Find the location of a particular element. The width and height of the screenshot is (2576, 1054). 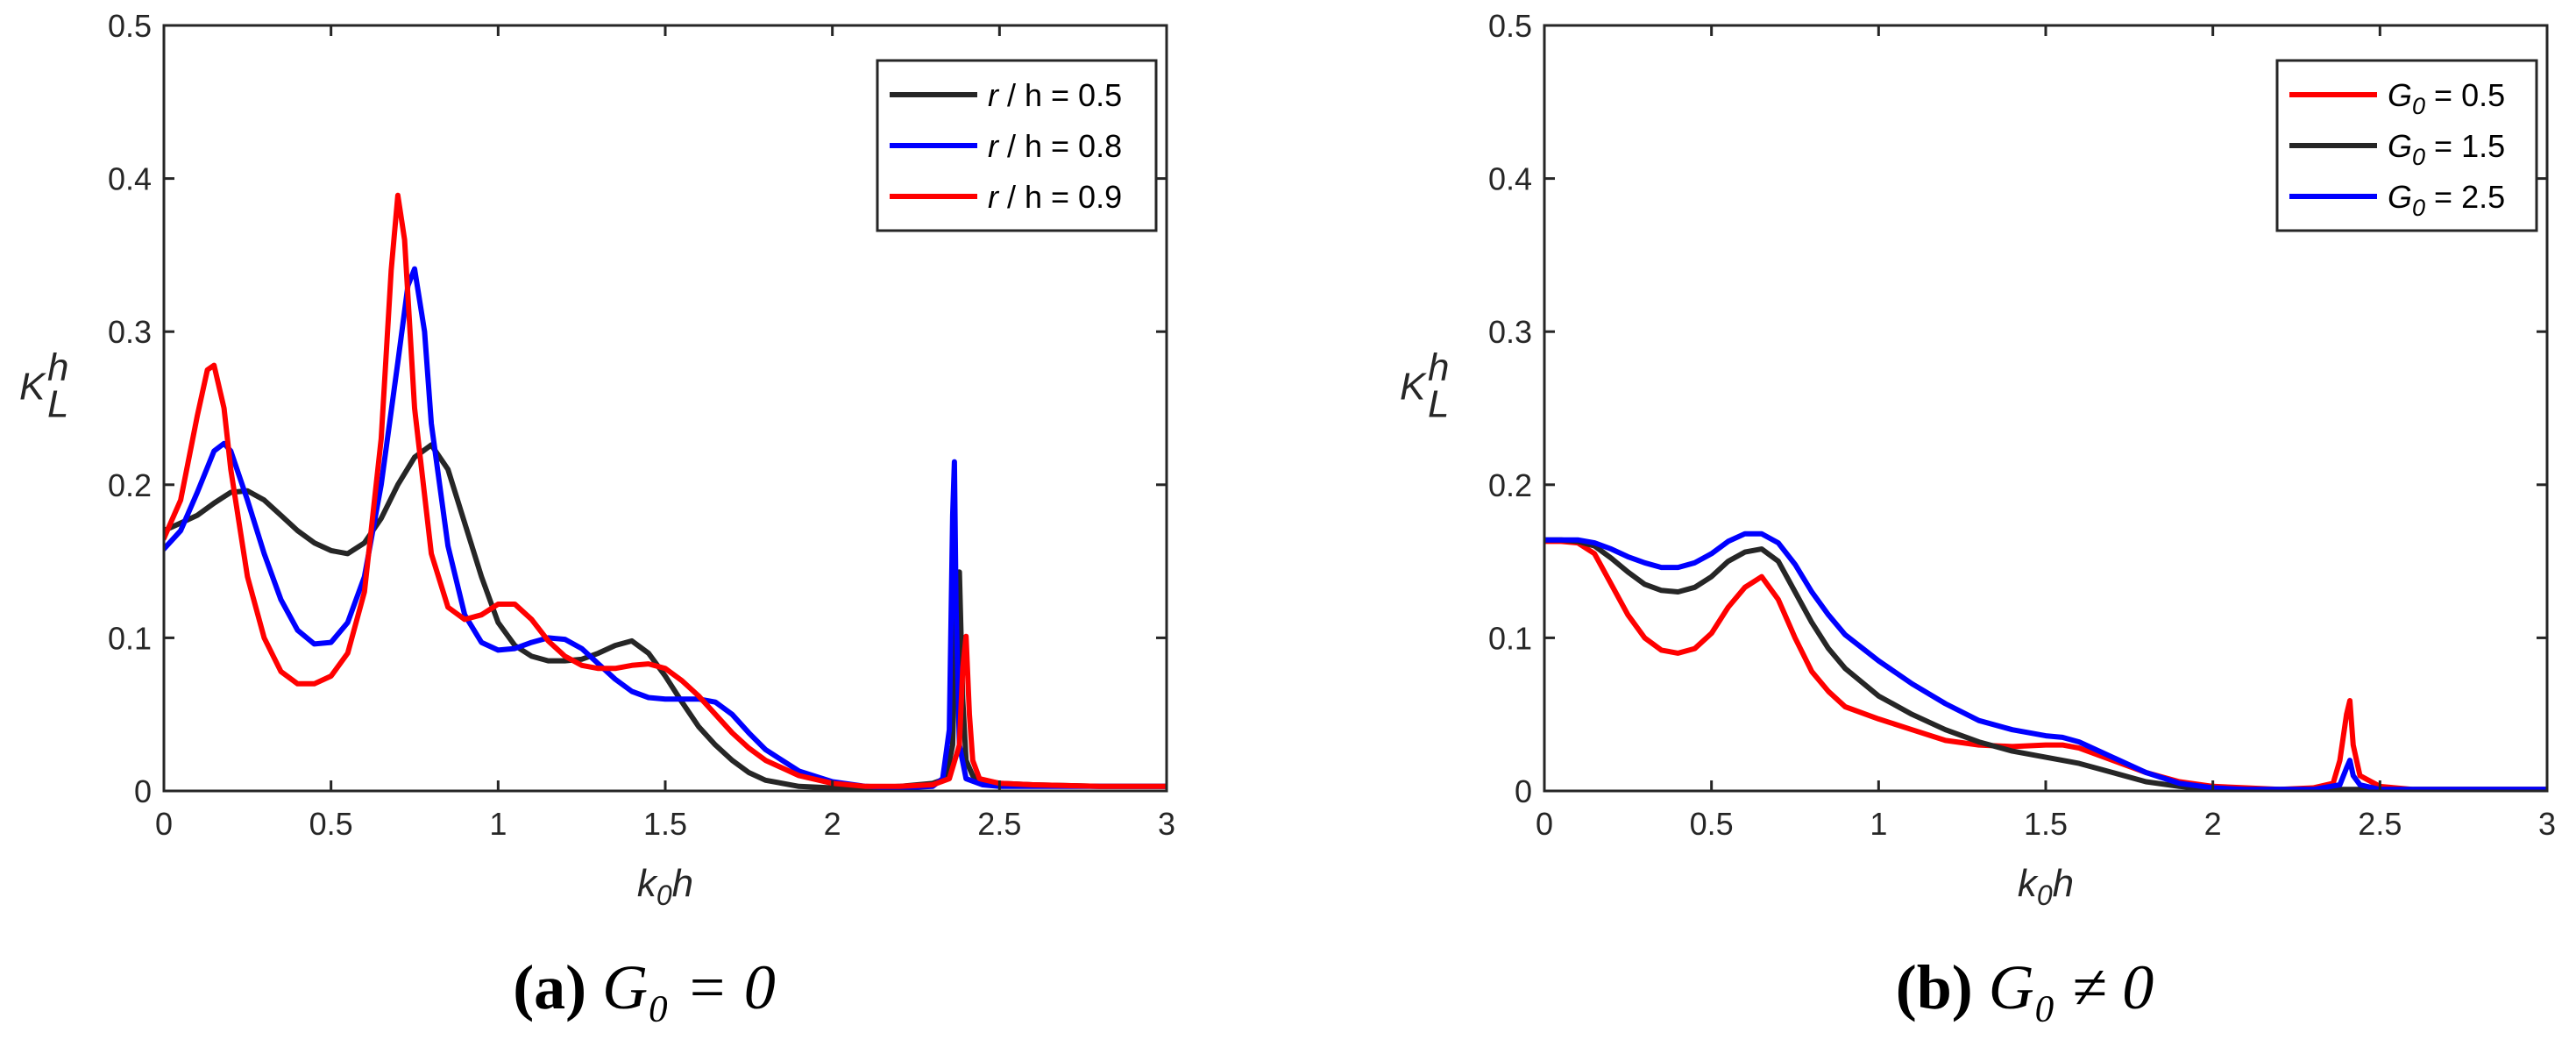

legend: r / h = 0.5 r / h = 0.8 r / h = 0.9 is located at coordinates (1017, 145).